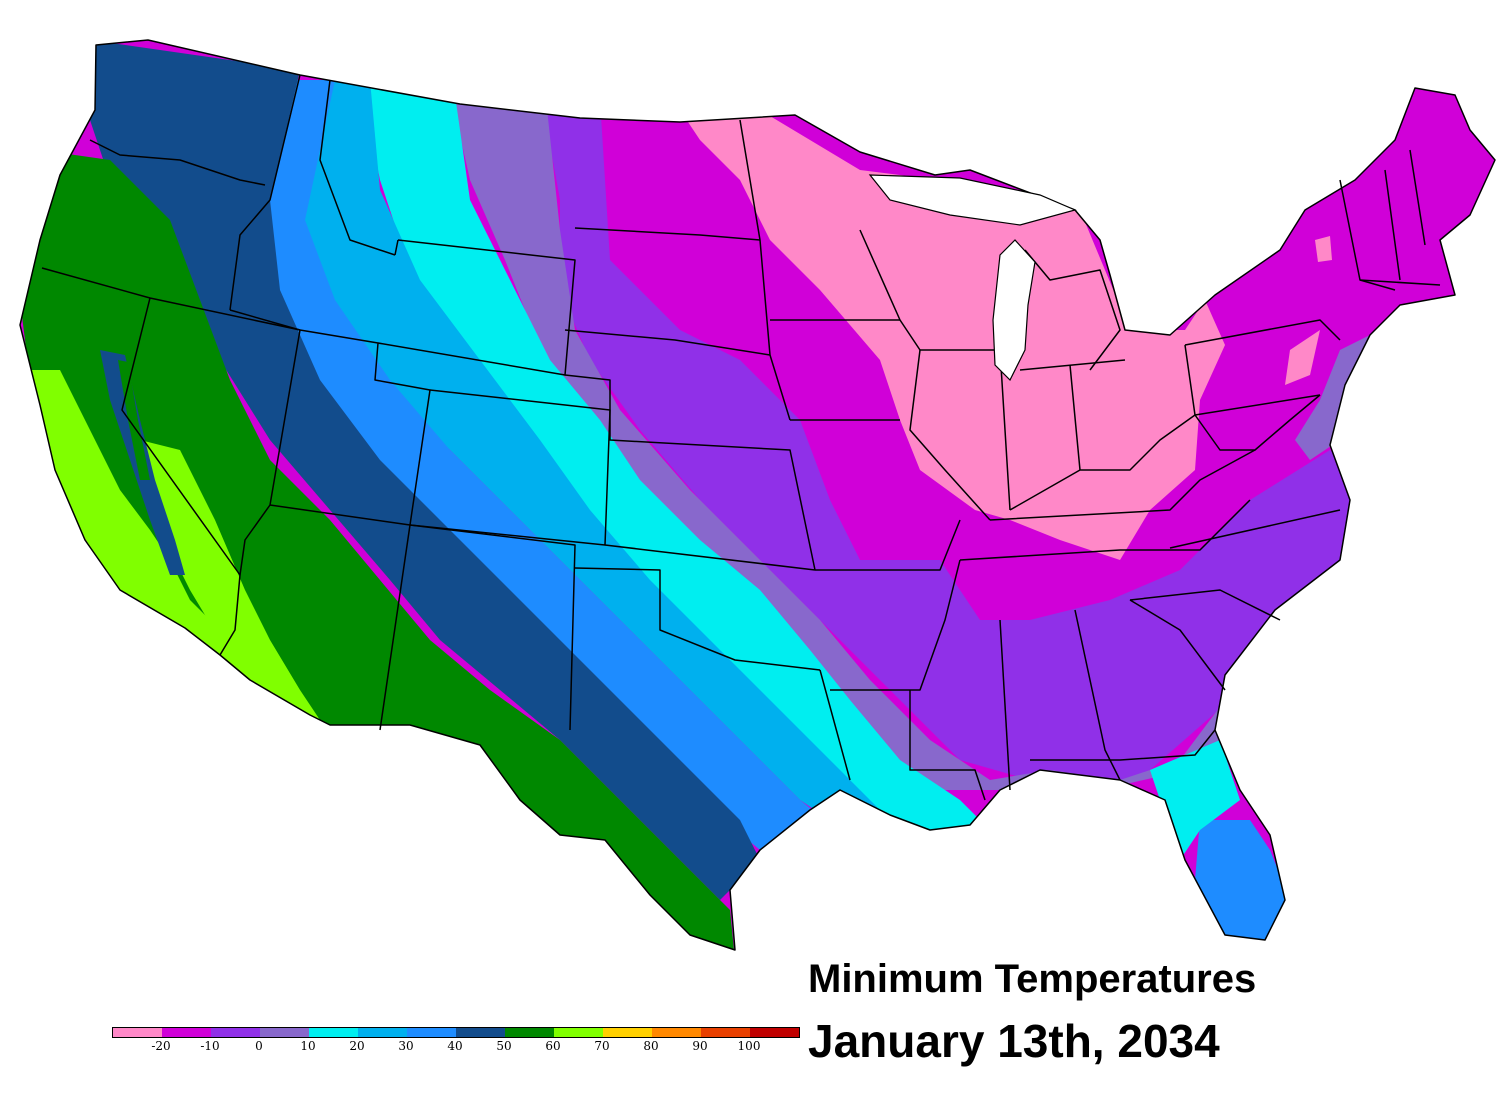 Image resolution: width=1512 pixels, height=1112 pixels. What do you see at coordinates (1400, 282) in the screenshot?
I see `border-new-england-south` at bounding box center [1400, 282].